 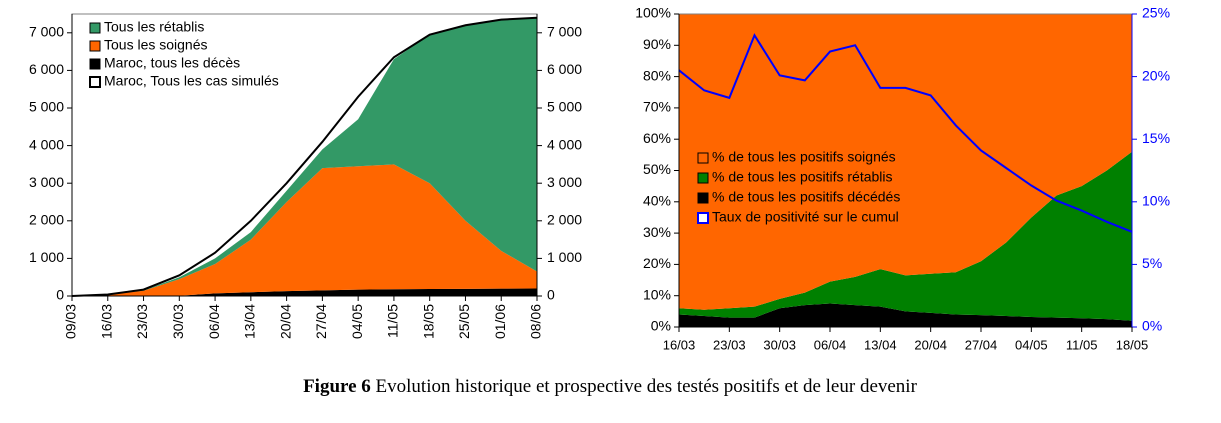 I want to click on y2-tick-label: 3 000, so click(x=564, y=182).